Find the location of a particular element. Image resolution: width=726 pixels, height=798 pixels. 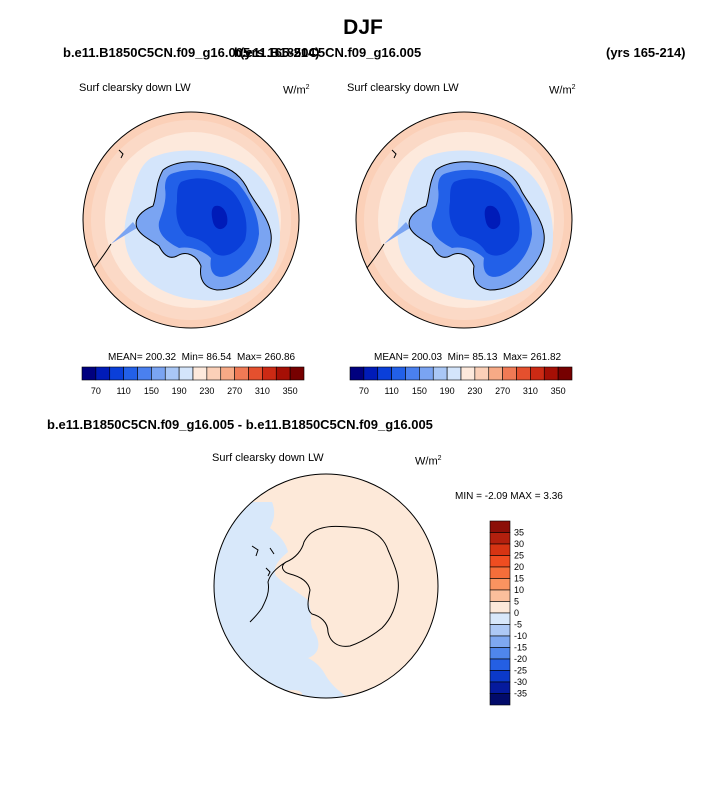

diff-colorbar-tick-label: -20 is located at coordinates (520, 659).